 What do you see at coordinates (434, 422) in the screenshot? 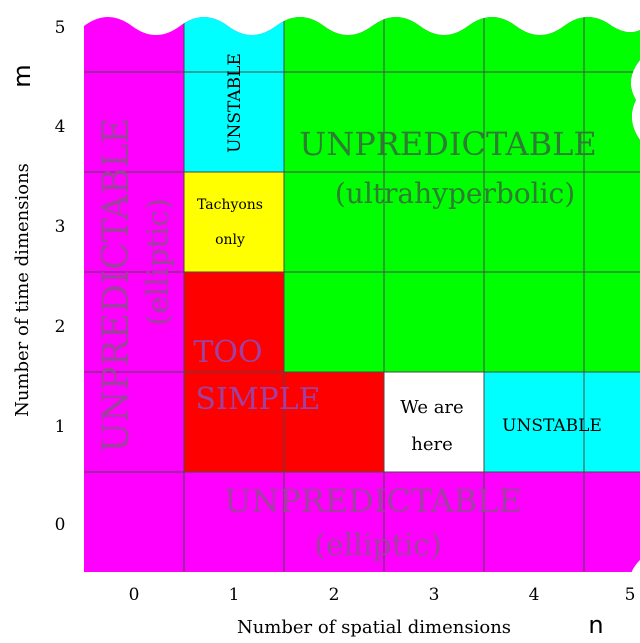
I see `region-we-are-here` at bounding box center [434, 422].